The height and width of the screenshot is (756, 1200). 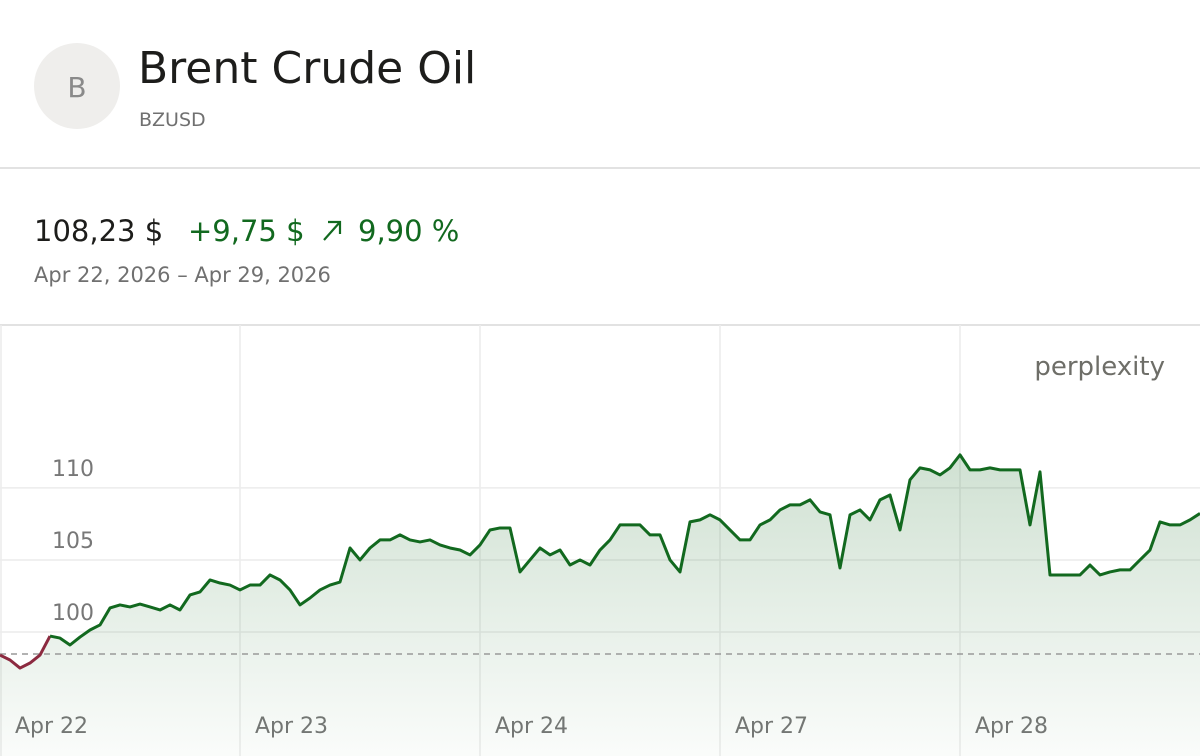 I want to click on change: +9,75 $, so click(x=246, y=231).